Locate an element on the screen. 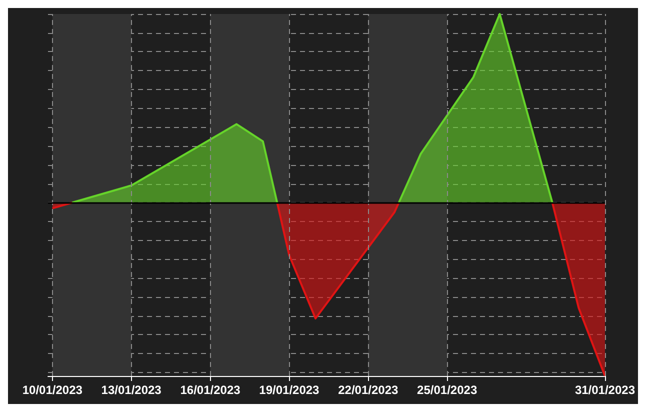 This screenshot has height=412, width=646. x-tick-label: 25/01/2023 is located at coordinates (447, 390).